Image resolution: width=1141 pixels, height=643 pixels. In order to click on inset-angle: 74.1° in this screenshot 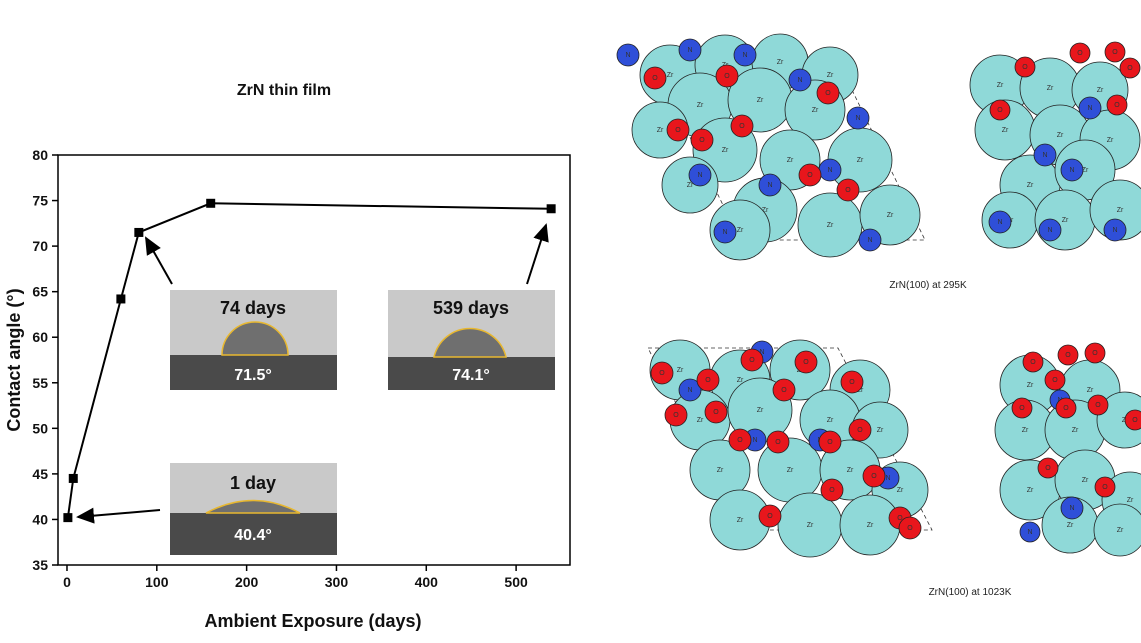, I will do `click(471, 375)`.